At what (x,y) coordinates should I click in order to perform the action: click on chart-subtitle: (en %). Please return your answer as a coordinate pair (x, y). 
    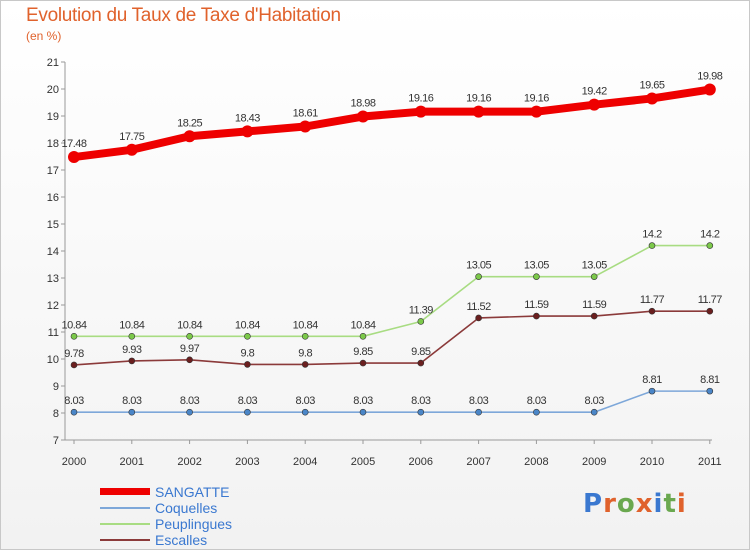
    Looking at the image, I should click on (44, 36).